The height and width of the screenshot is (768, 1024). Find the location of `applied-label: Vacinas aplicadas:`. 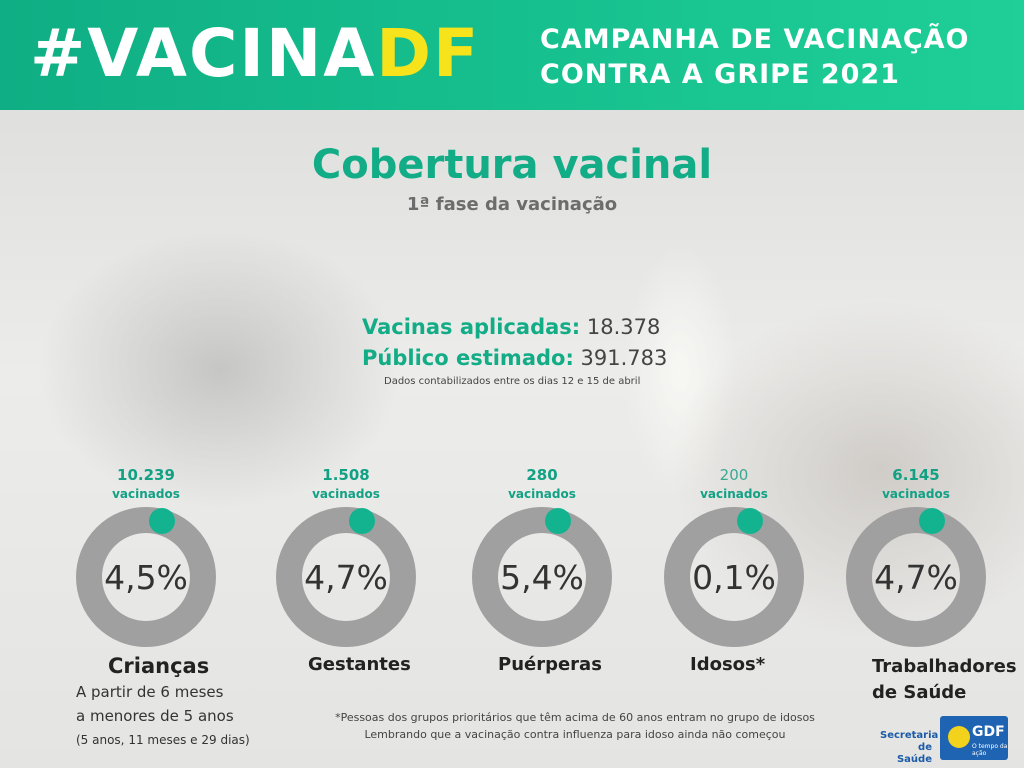

applied-label: Vacinas aplicadas: is located at coordinates (471, 327).